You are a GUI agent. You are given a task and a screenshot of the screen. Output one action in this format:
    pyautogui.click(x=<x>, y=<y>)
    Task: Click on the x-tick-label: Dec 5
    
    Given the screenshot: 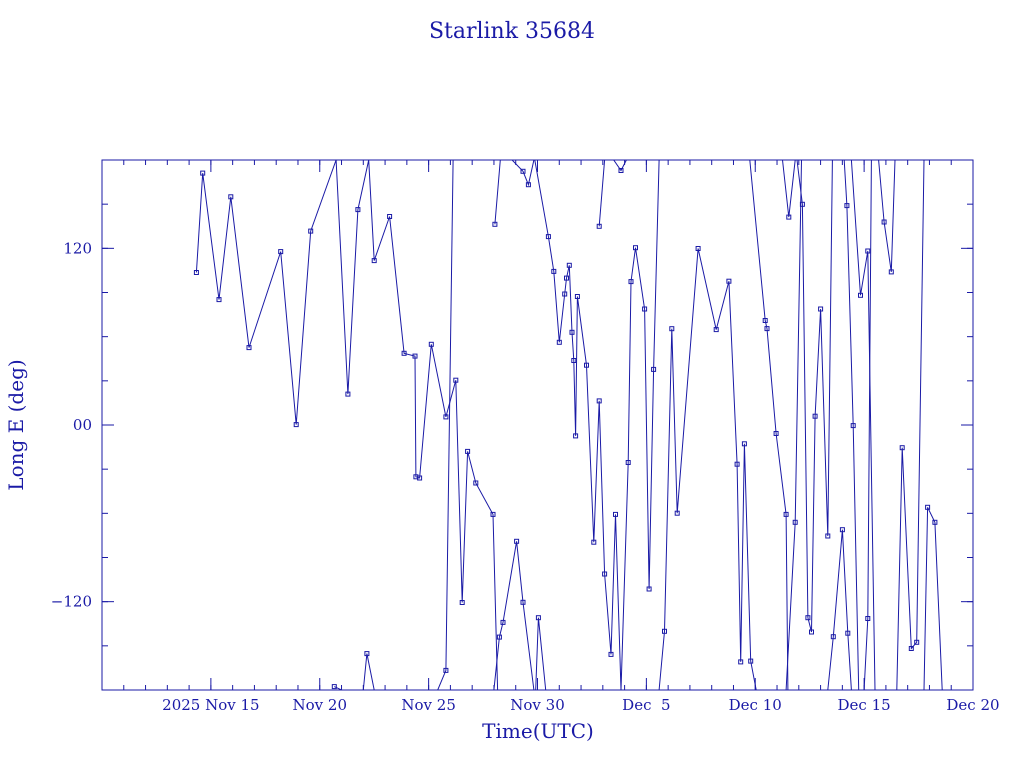 What is the action you would take?
    pyautogui.click(x=646, y=705)
    